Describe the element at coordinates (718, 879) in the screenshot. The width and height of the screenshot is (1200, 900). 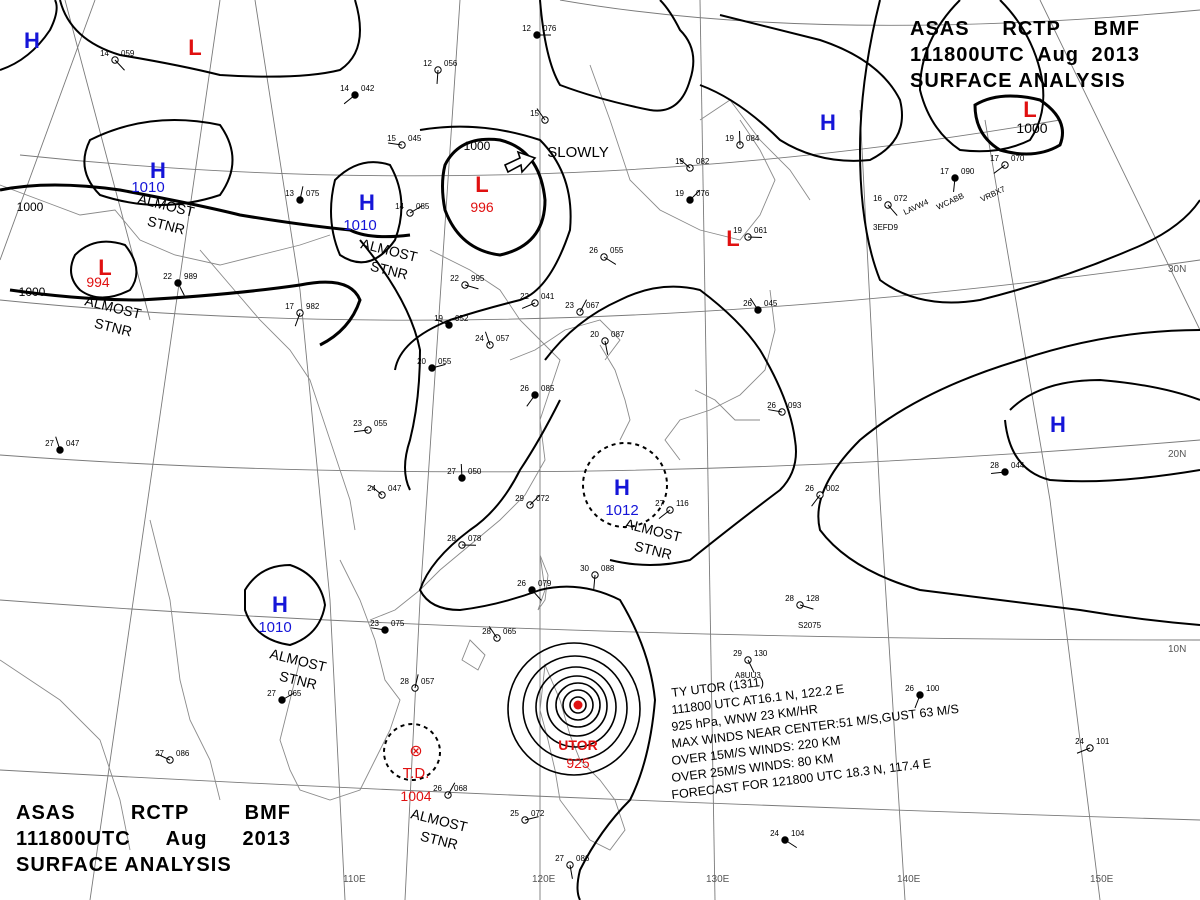
I see `longitude-label: 130E` at that location.